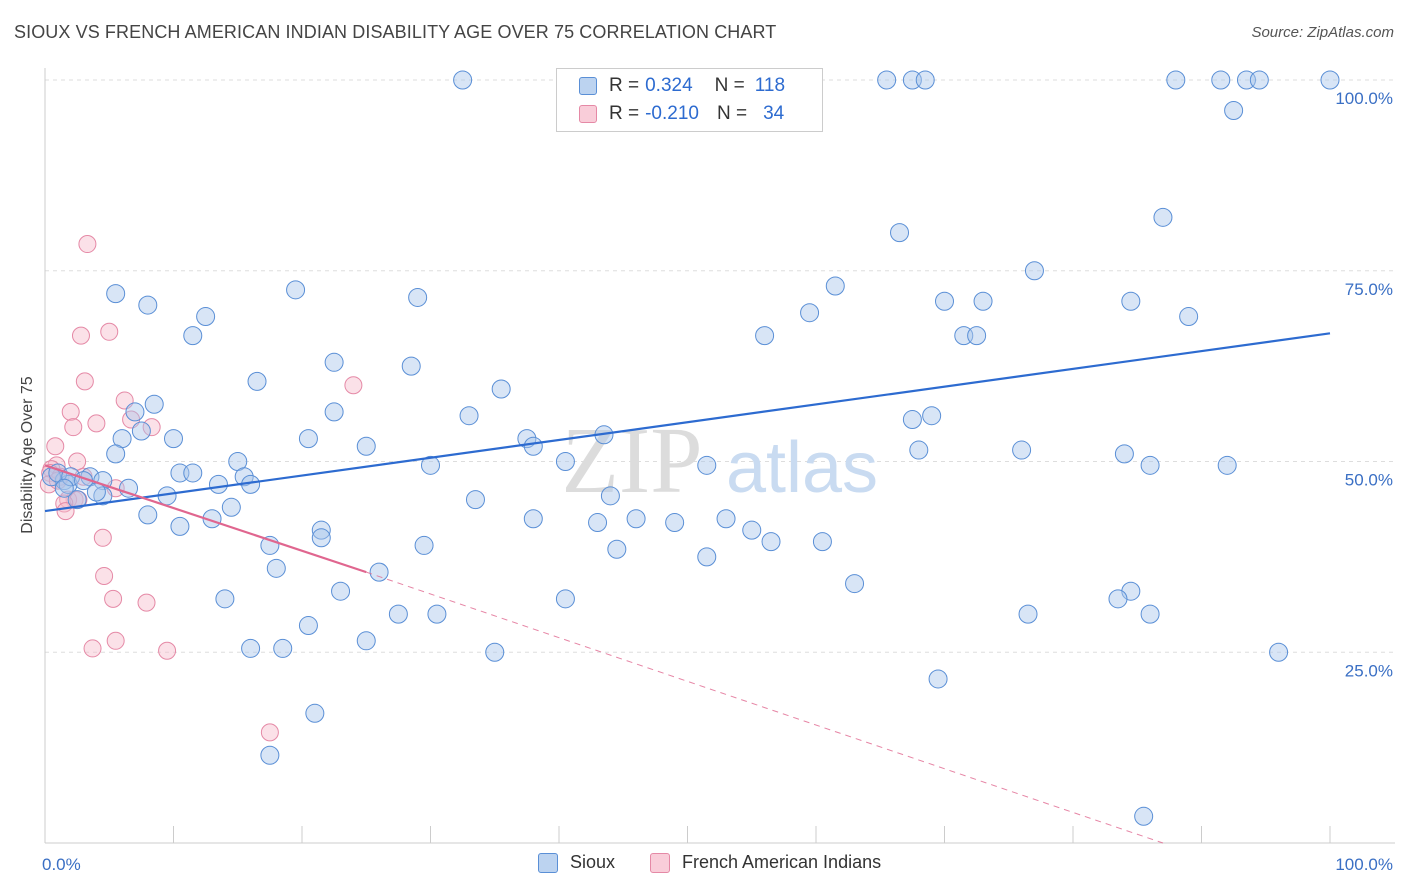  Describe the element at coordinates (624, 85) in the screenshot. I see `legend-r-label: R =` at that location.